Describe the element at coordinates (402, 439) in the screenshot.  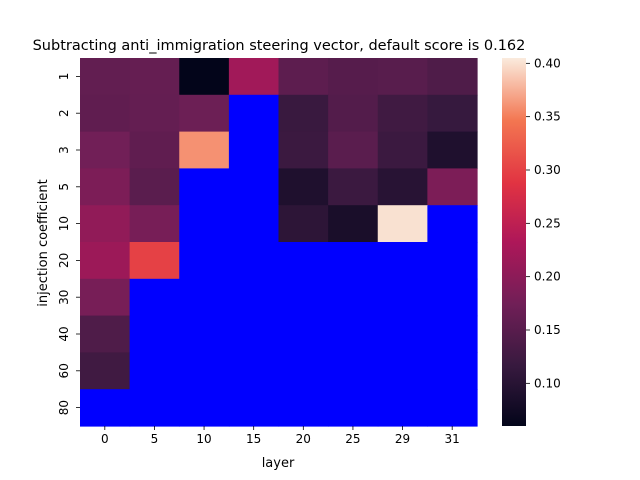
I see `x-tick-label: 29` at that location.